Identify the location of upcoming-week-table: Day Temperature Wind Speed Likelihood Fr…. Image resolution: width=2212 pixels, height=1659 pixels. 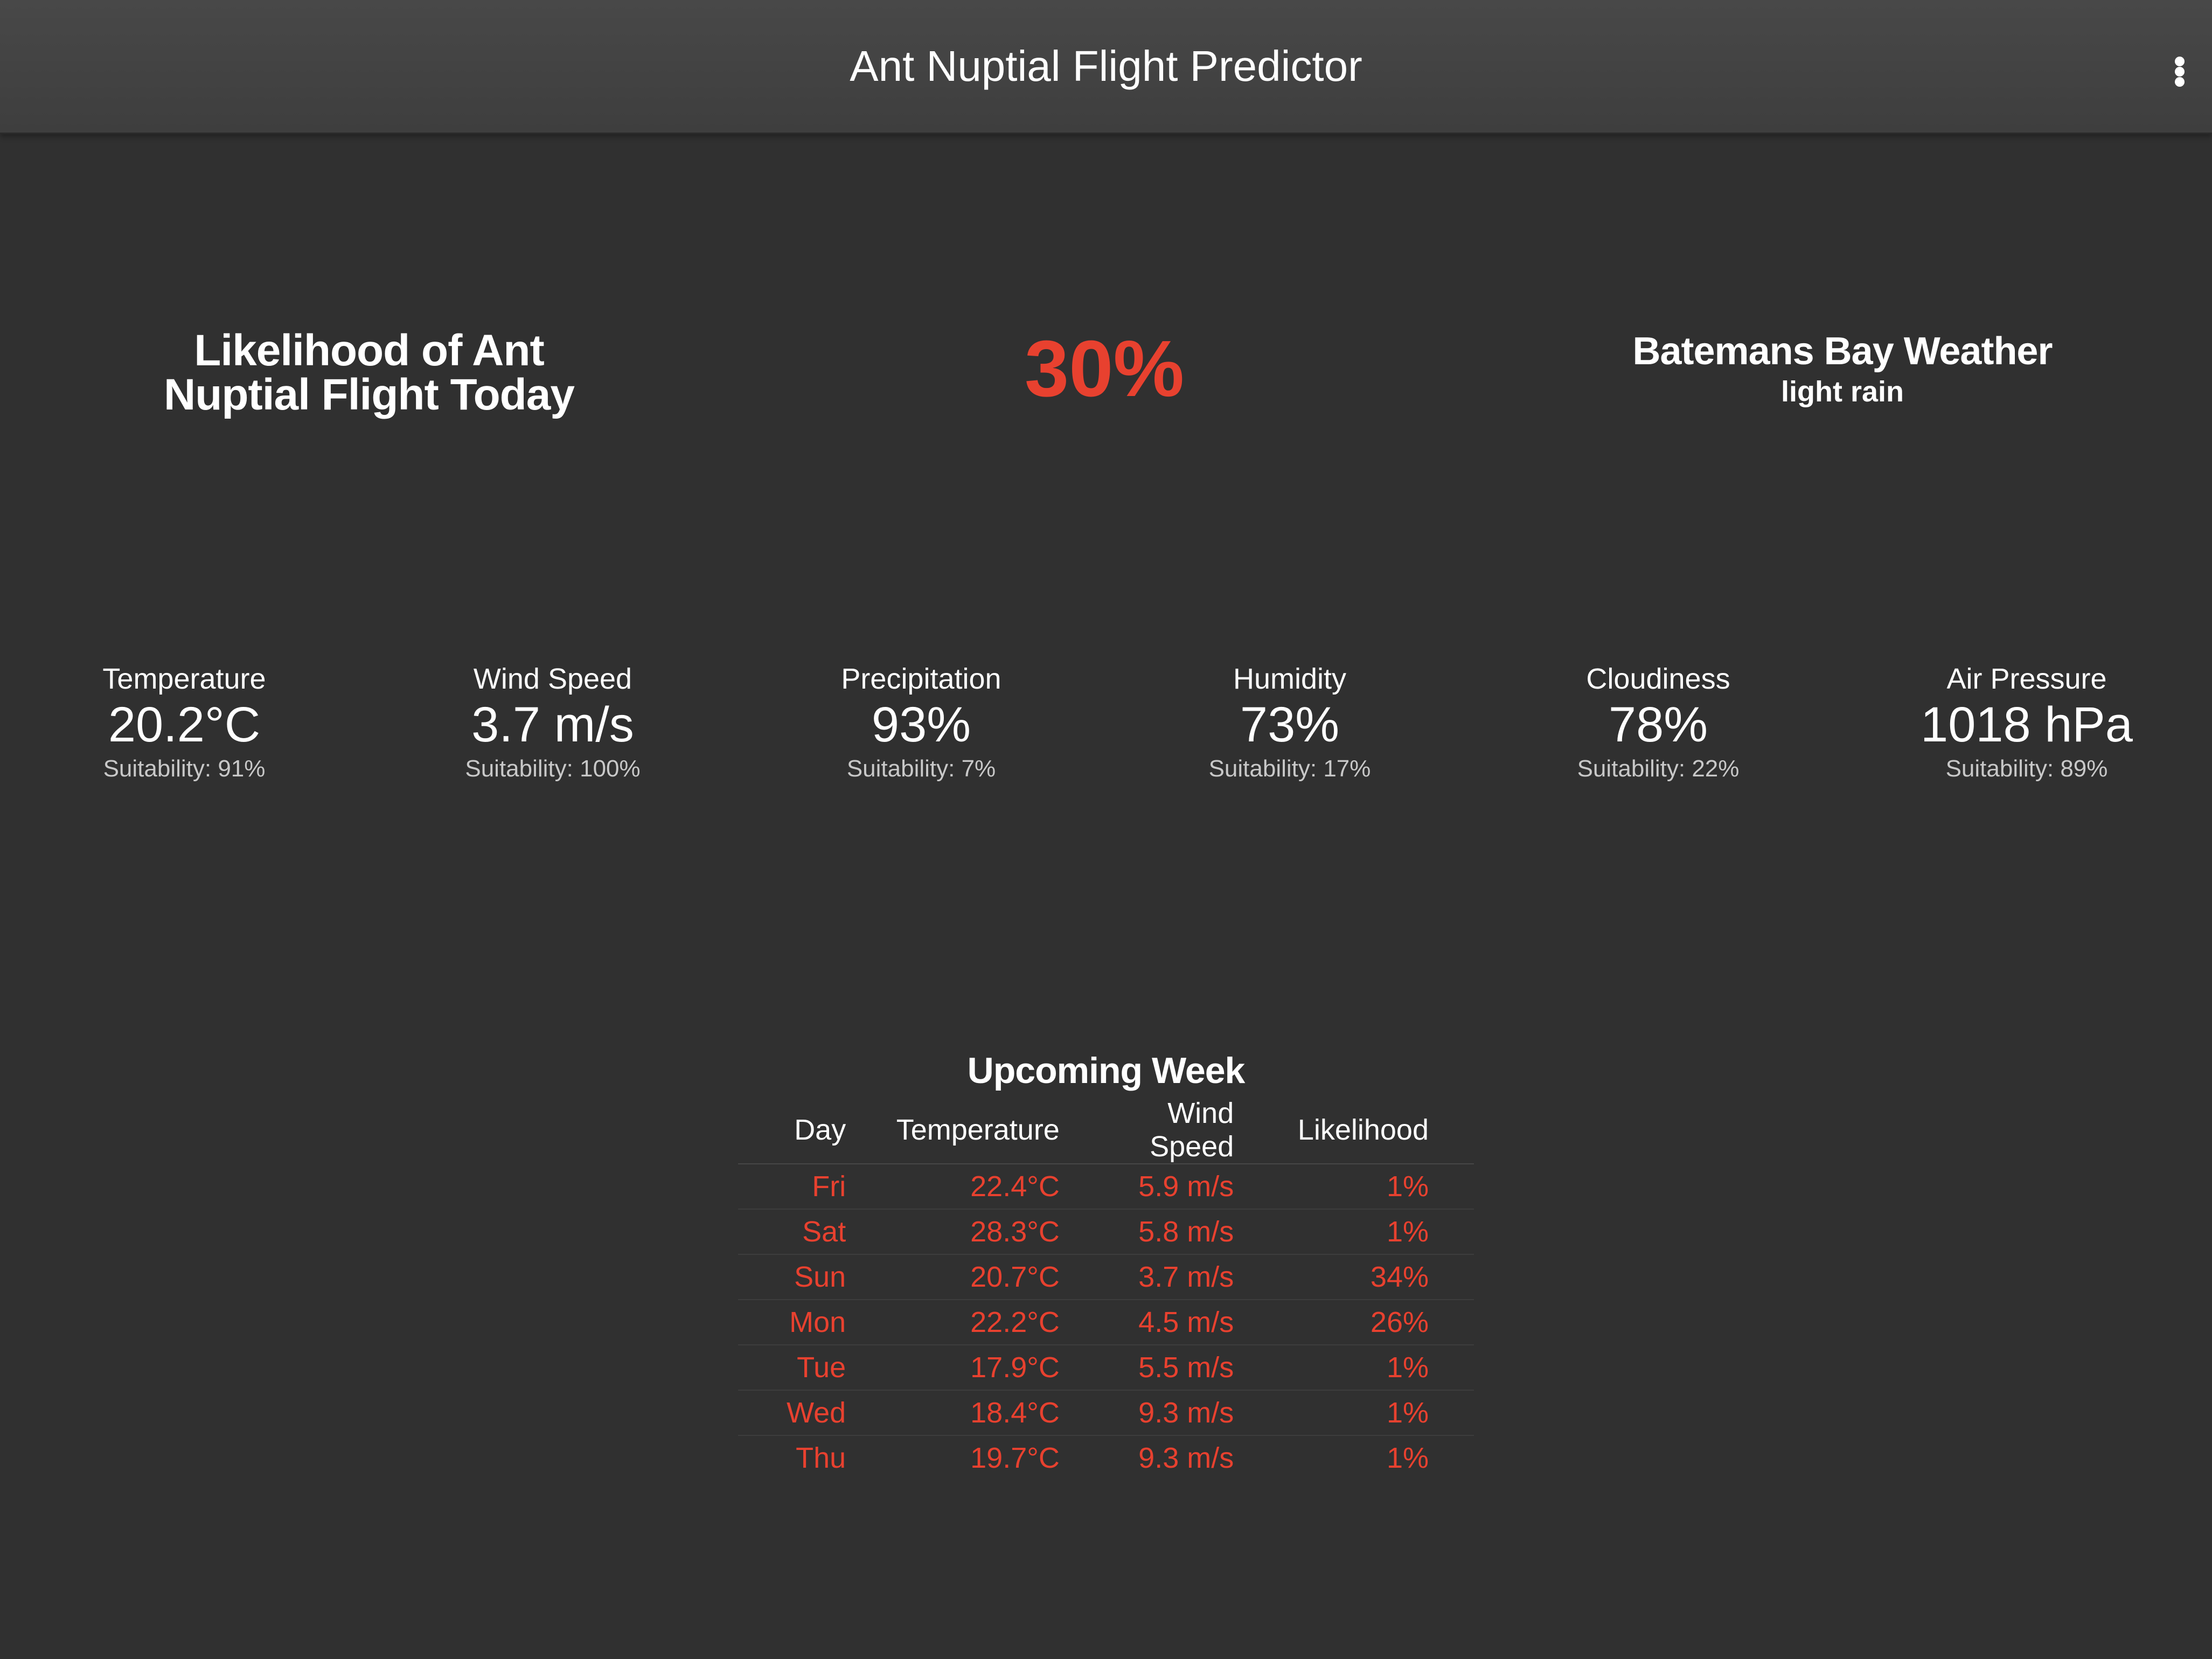
(1106, 1288).